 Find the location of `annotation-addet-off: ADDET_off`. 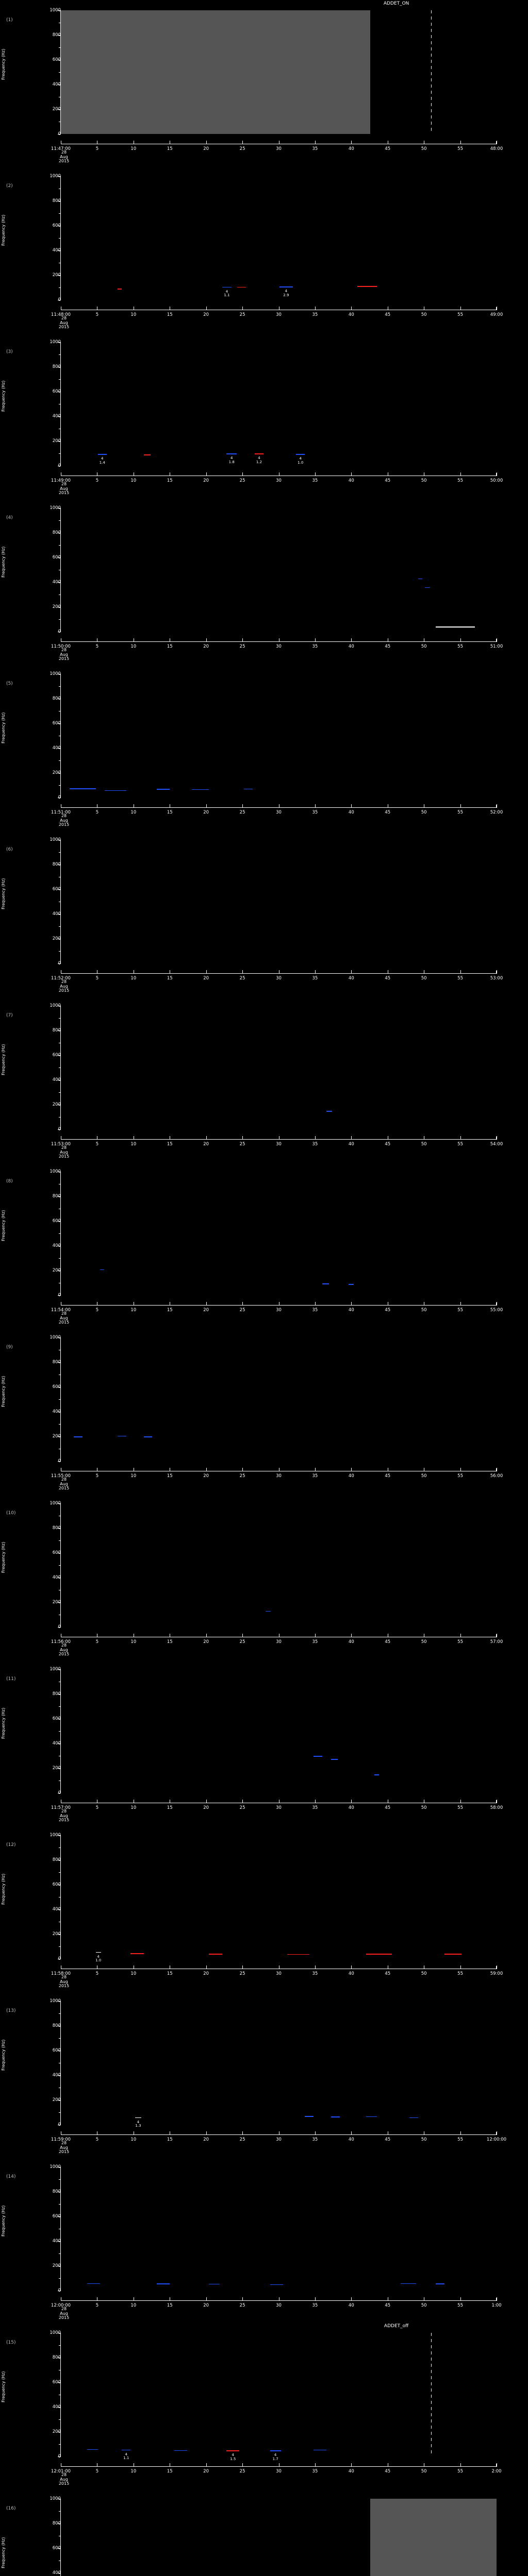

annotation-addet-off: ADDET_off is located at coordinates (396, 2327).